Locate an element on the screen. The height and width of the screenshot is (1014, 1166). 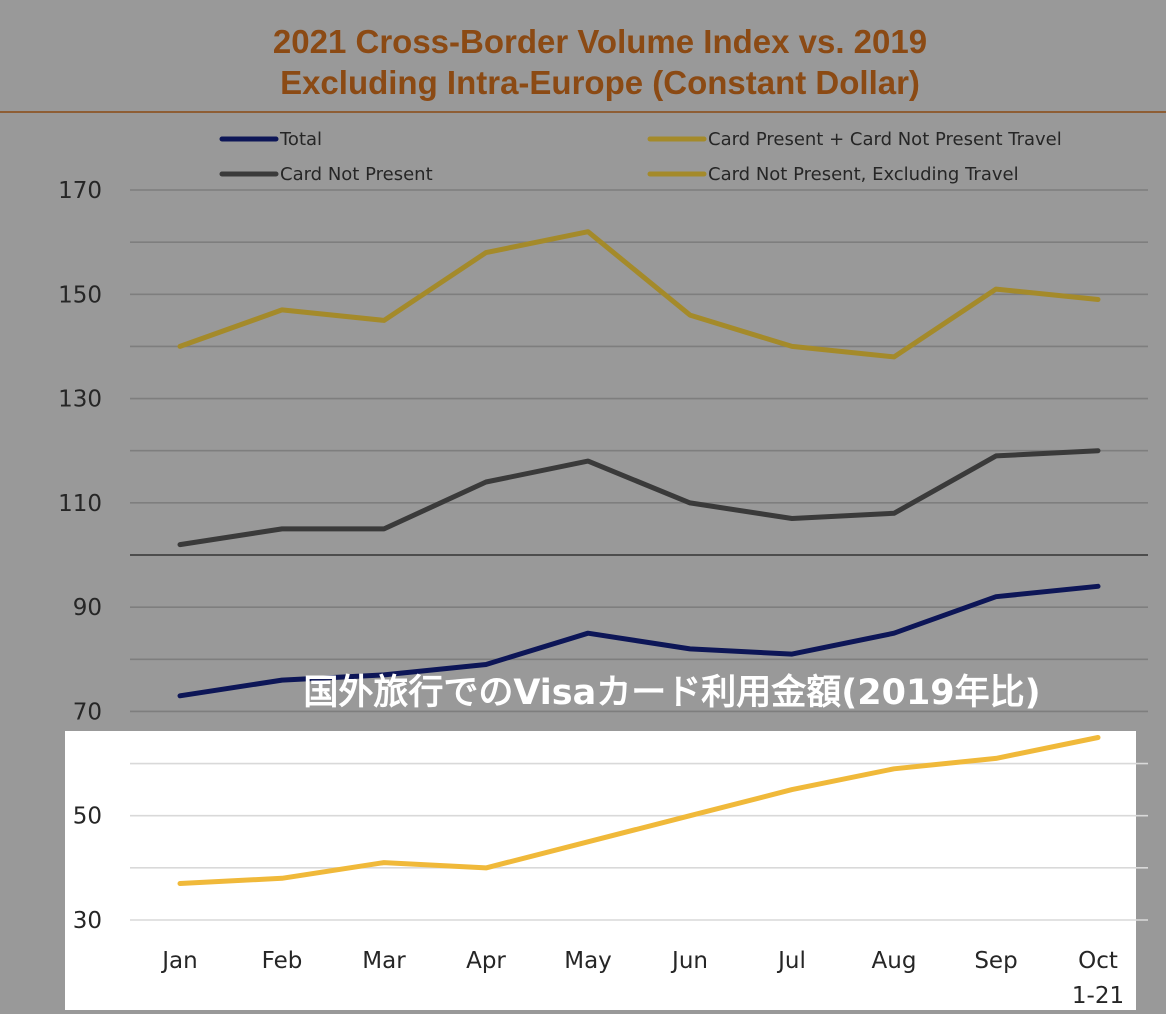
x-tick-label: Jun is located at coordinates (689, 961).